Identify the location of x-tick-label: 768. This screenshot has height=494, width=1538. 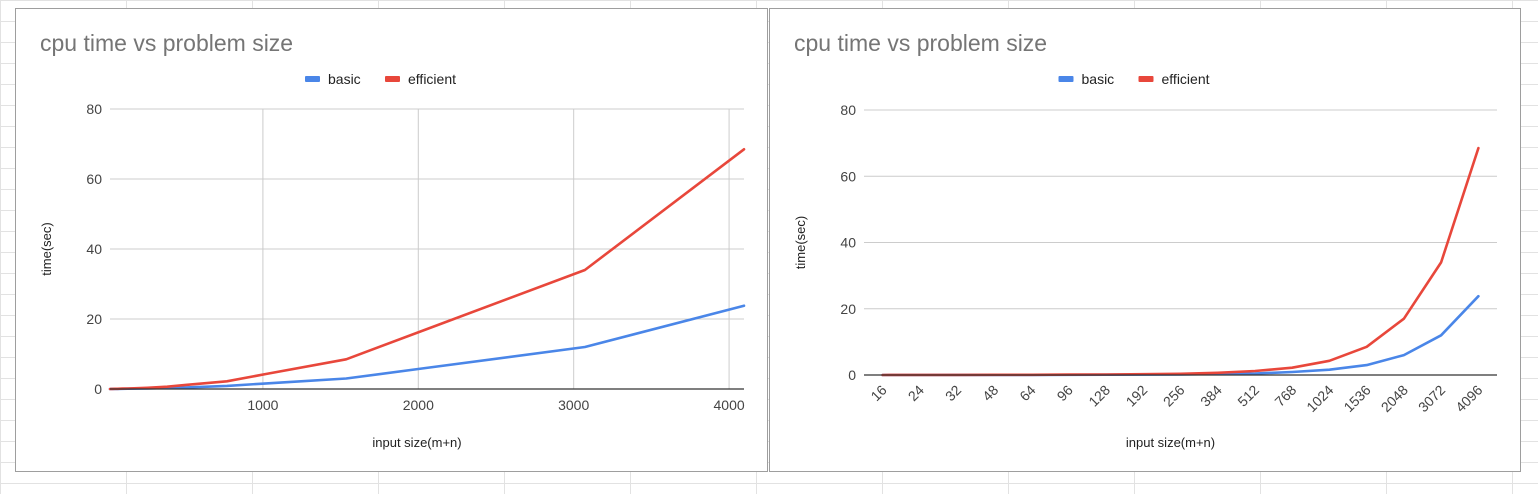
(1285, 396).